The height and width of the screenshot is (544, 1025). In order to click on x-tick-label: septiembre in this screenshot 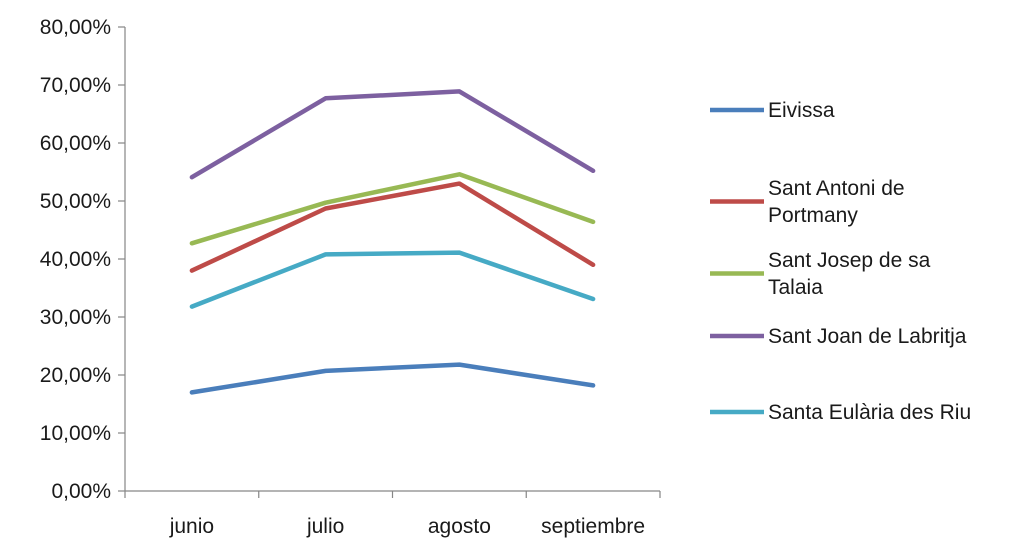, I will do `click(593, 526)`.